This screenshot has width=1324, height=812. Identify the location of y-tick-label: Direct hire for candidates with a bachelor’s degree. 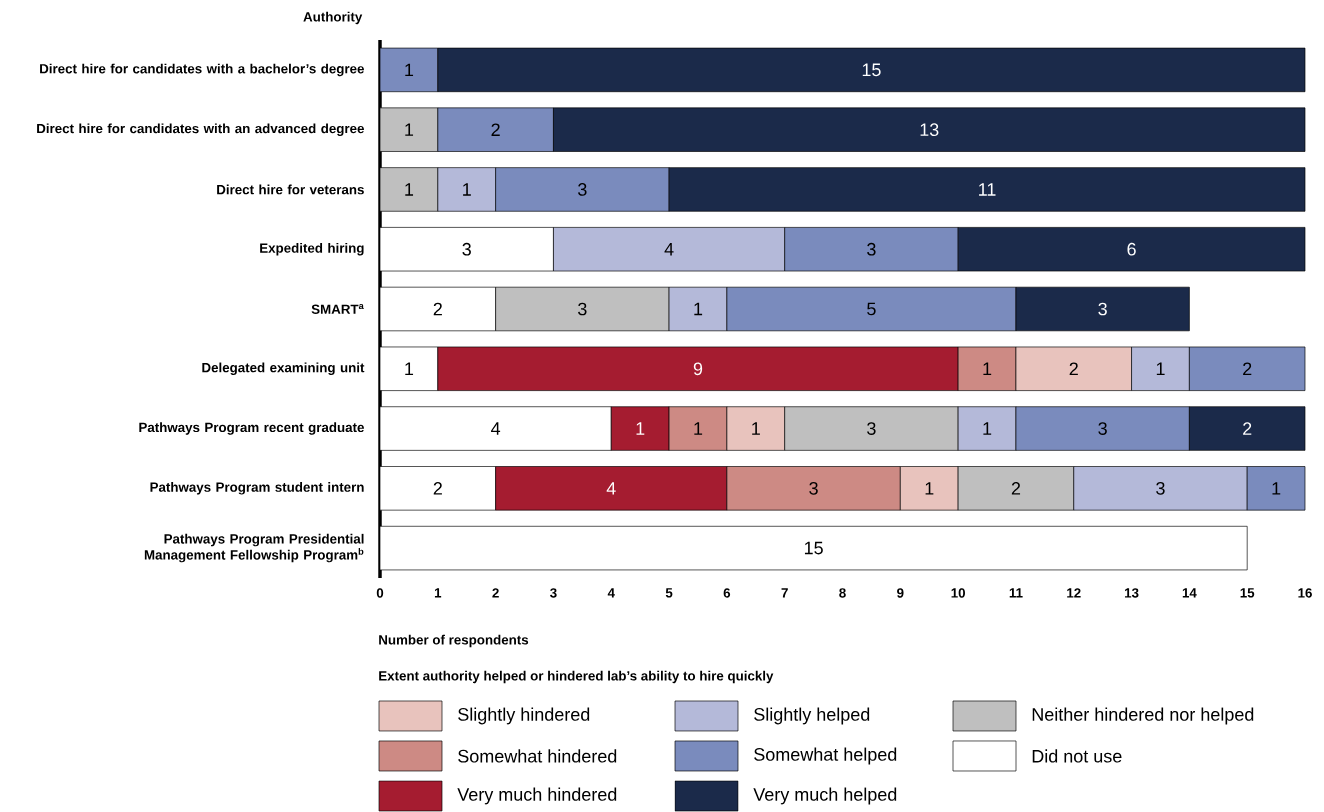
(202, 70).